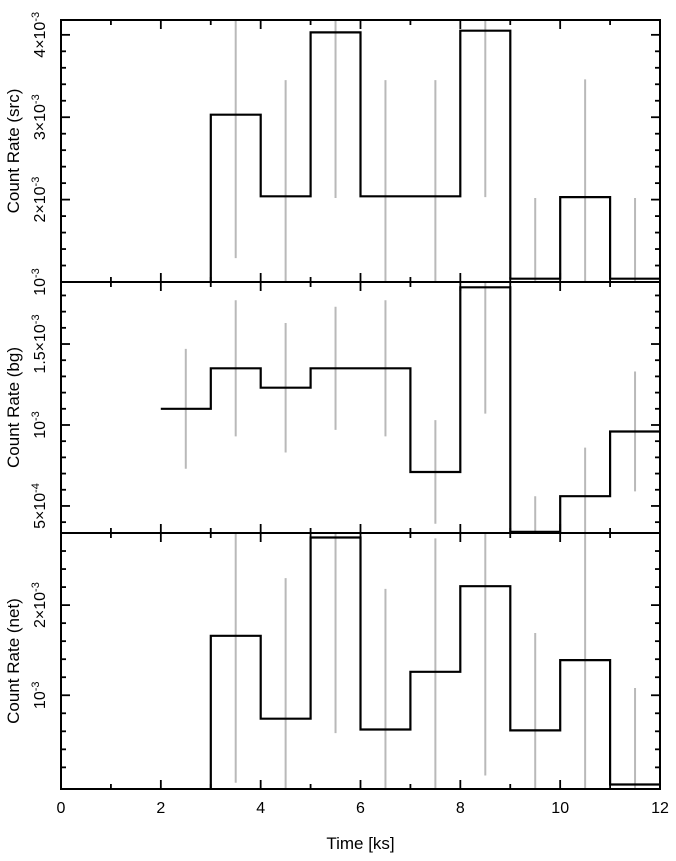 This screenshot has width=676, height=861. I want to click on y-tick-label: 3×10-3, so click(39, 117).